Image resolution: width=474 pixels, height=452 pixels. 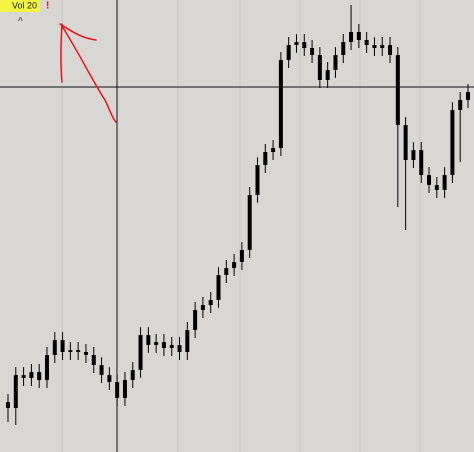 What do you see at coordinates (20, 22) in the screenshot?
I see `collapse-toggle: ^` at bounding box center [20, 22].